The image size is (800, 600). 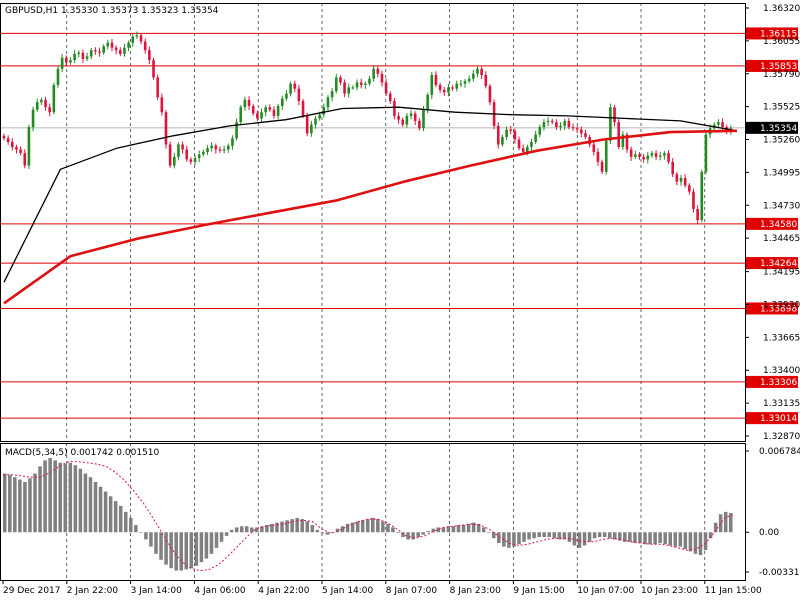 I want to click on macd-label: MACD(5,34,5) 0.001742 0.001510, so click(x=82, y=453).